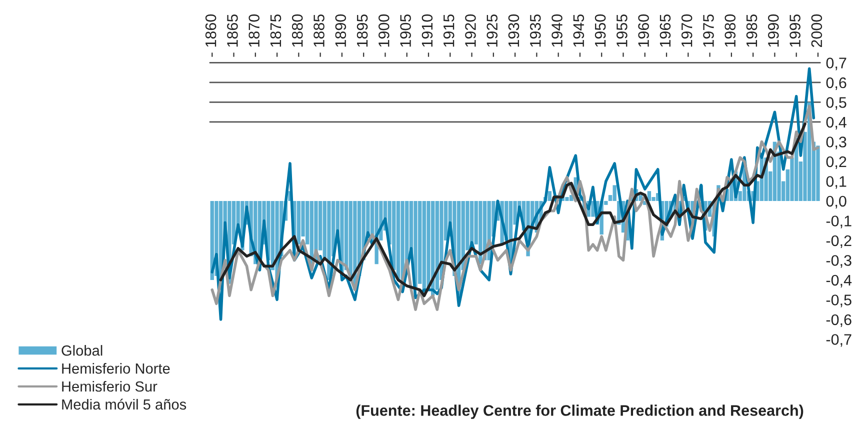 The height and width of the screenshot is (424, 857). Describe the element at coordinates (839, 281) in the screenshot. I see `y-tick-label: -0,4` at that location.